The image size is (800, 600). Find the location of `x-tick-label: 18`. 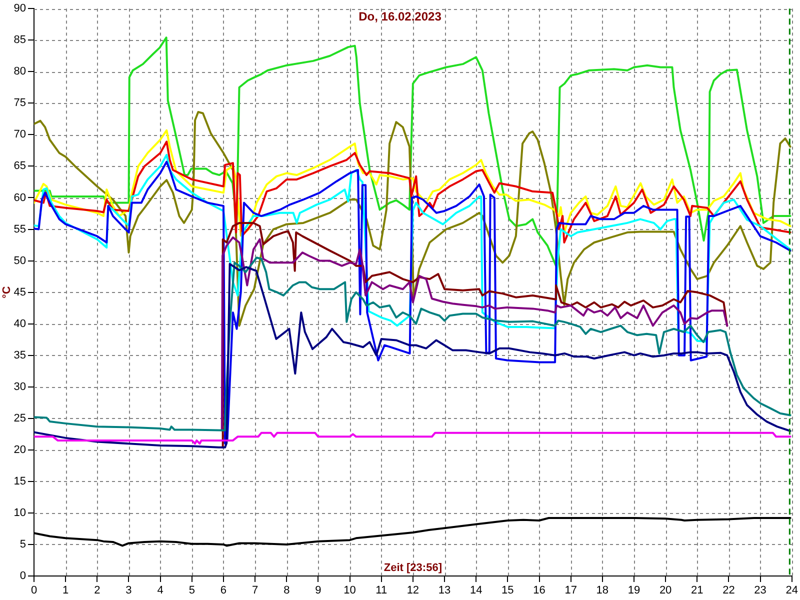

x-tick-label: 18 is located at coordinates (602, 590).